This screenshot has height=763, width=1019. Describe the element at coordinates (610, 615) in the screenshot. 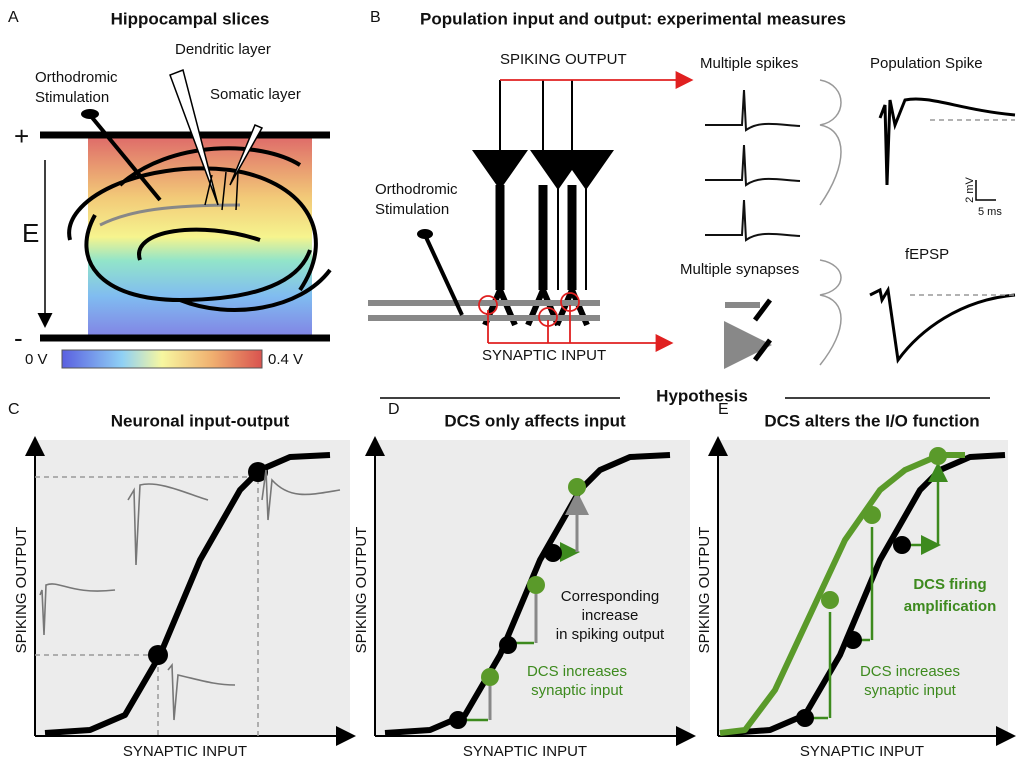

I see `annotation: increase` at that location.